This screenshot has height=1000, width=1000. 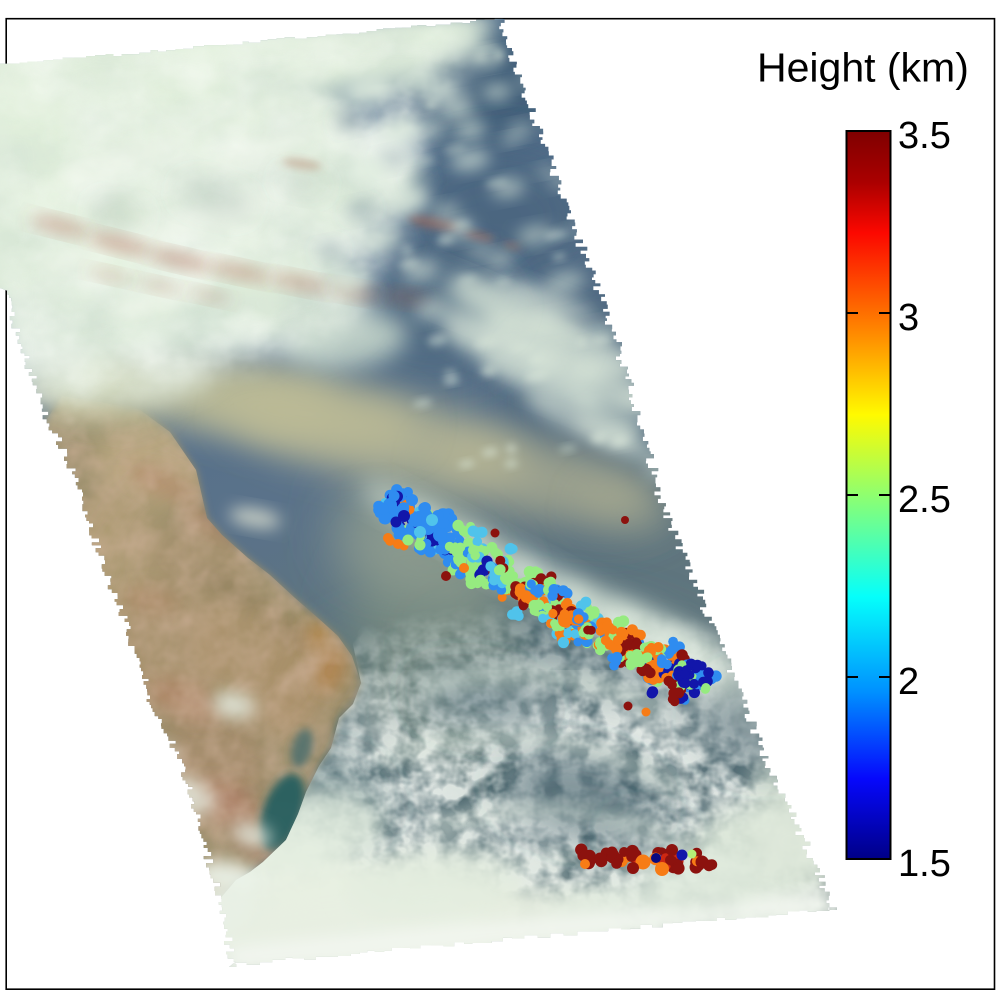 What do you see at coordinates (924, 136) in the screenshot?
I see `svg-text: 3.5` at bounding box center [924, 136].